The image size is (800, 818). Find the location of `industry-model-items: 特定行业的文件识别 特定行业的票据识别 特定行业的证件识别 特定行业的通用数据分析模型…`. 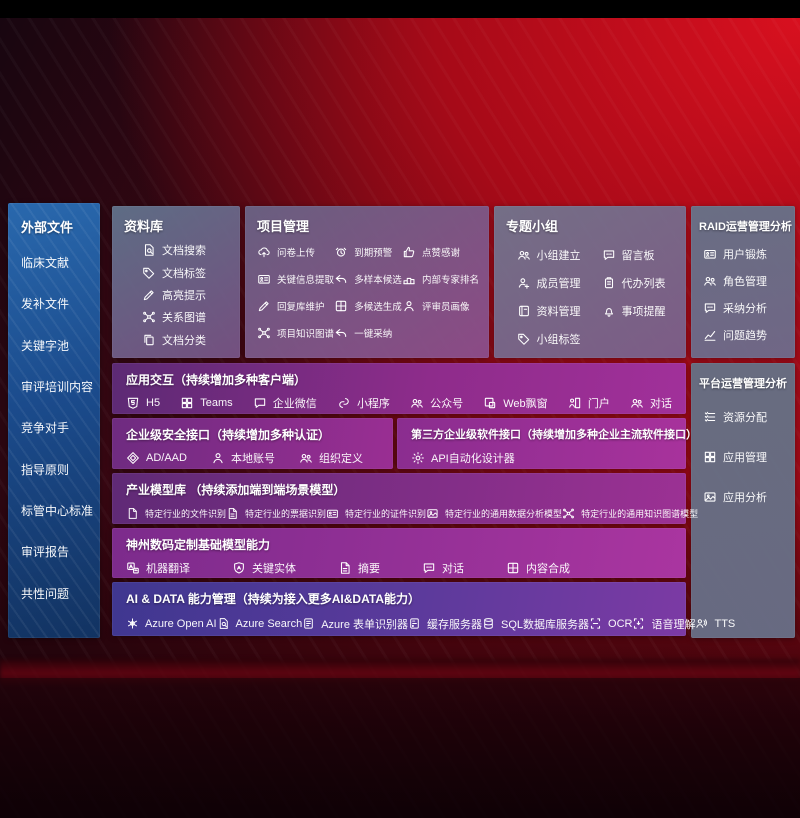

industry-model-items: 特定行业的文件识别 特定行业的票据识别 特定行业的证件识别 特定行业的通用数据分析模型… is located at coordinates (405, 512).